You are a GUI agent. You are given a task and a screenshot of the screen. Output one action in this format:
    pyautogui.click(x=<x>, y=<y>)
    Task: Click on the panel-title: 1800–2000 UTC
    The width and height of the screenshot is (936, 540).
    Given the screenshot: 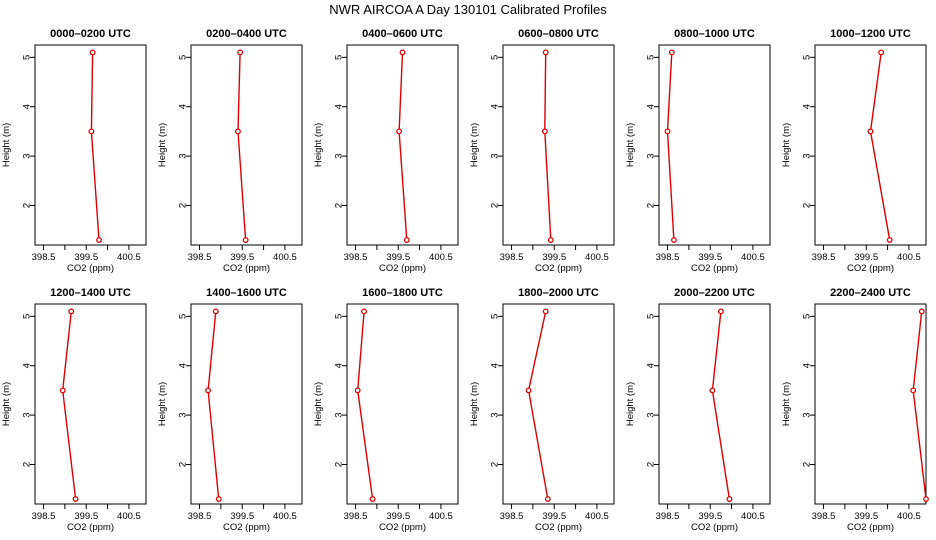 What is the action you would take?
    pyautogui.click(x=558, y=293)
    